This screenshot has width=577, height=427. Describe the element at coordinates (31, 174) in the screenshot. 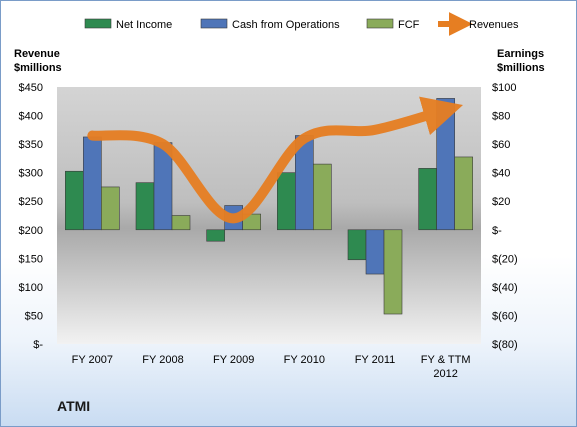

I see `left-tick-label: $300` at that location.